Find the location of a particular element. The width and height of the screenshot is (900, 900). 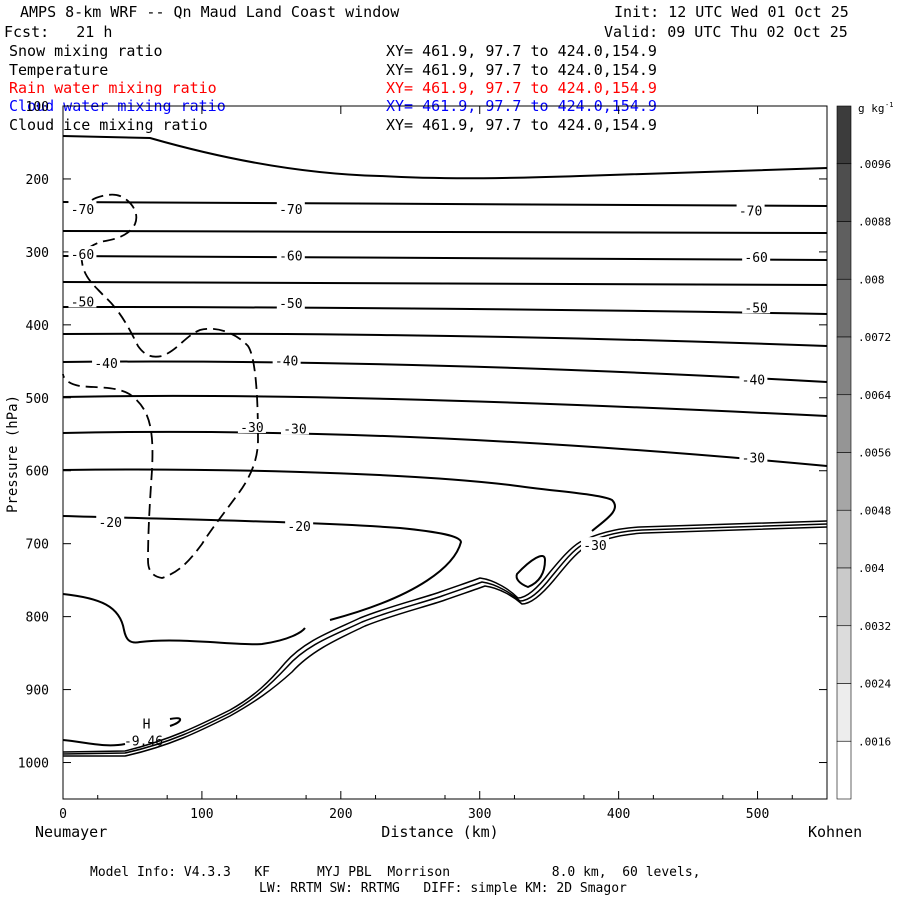

legend-label: .0032 is located at coordinates (874, 626).